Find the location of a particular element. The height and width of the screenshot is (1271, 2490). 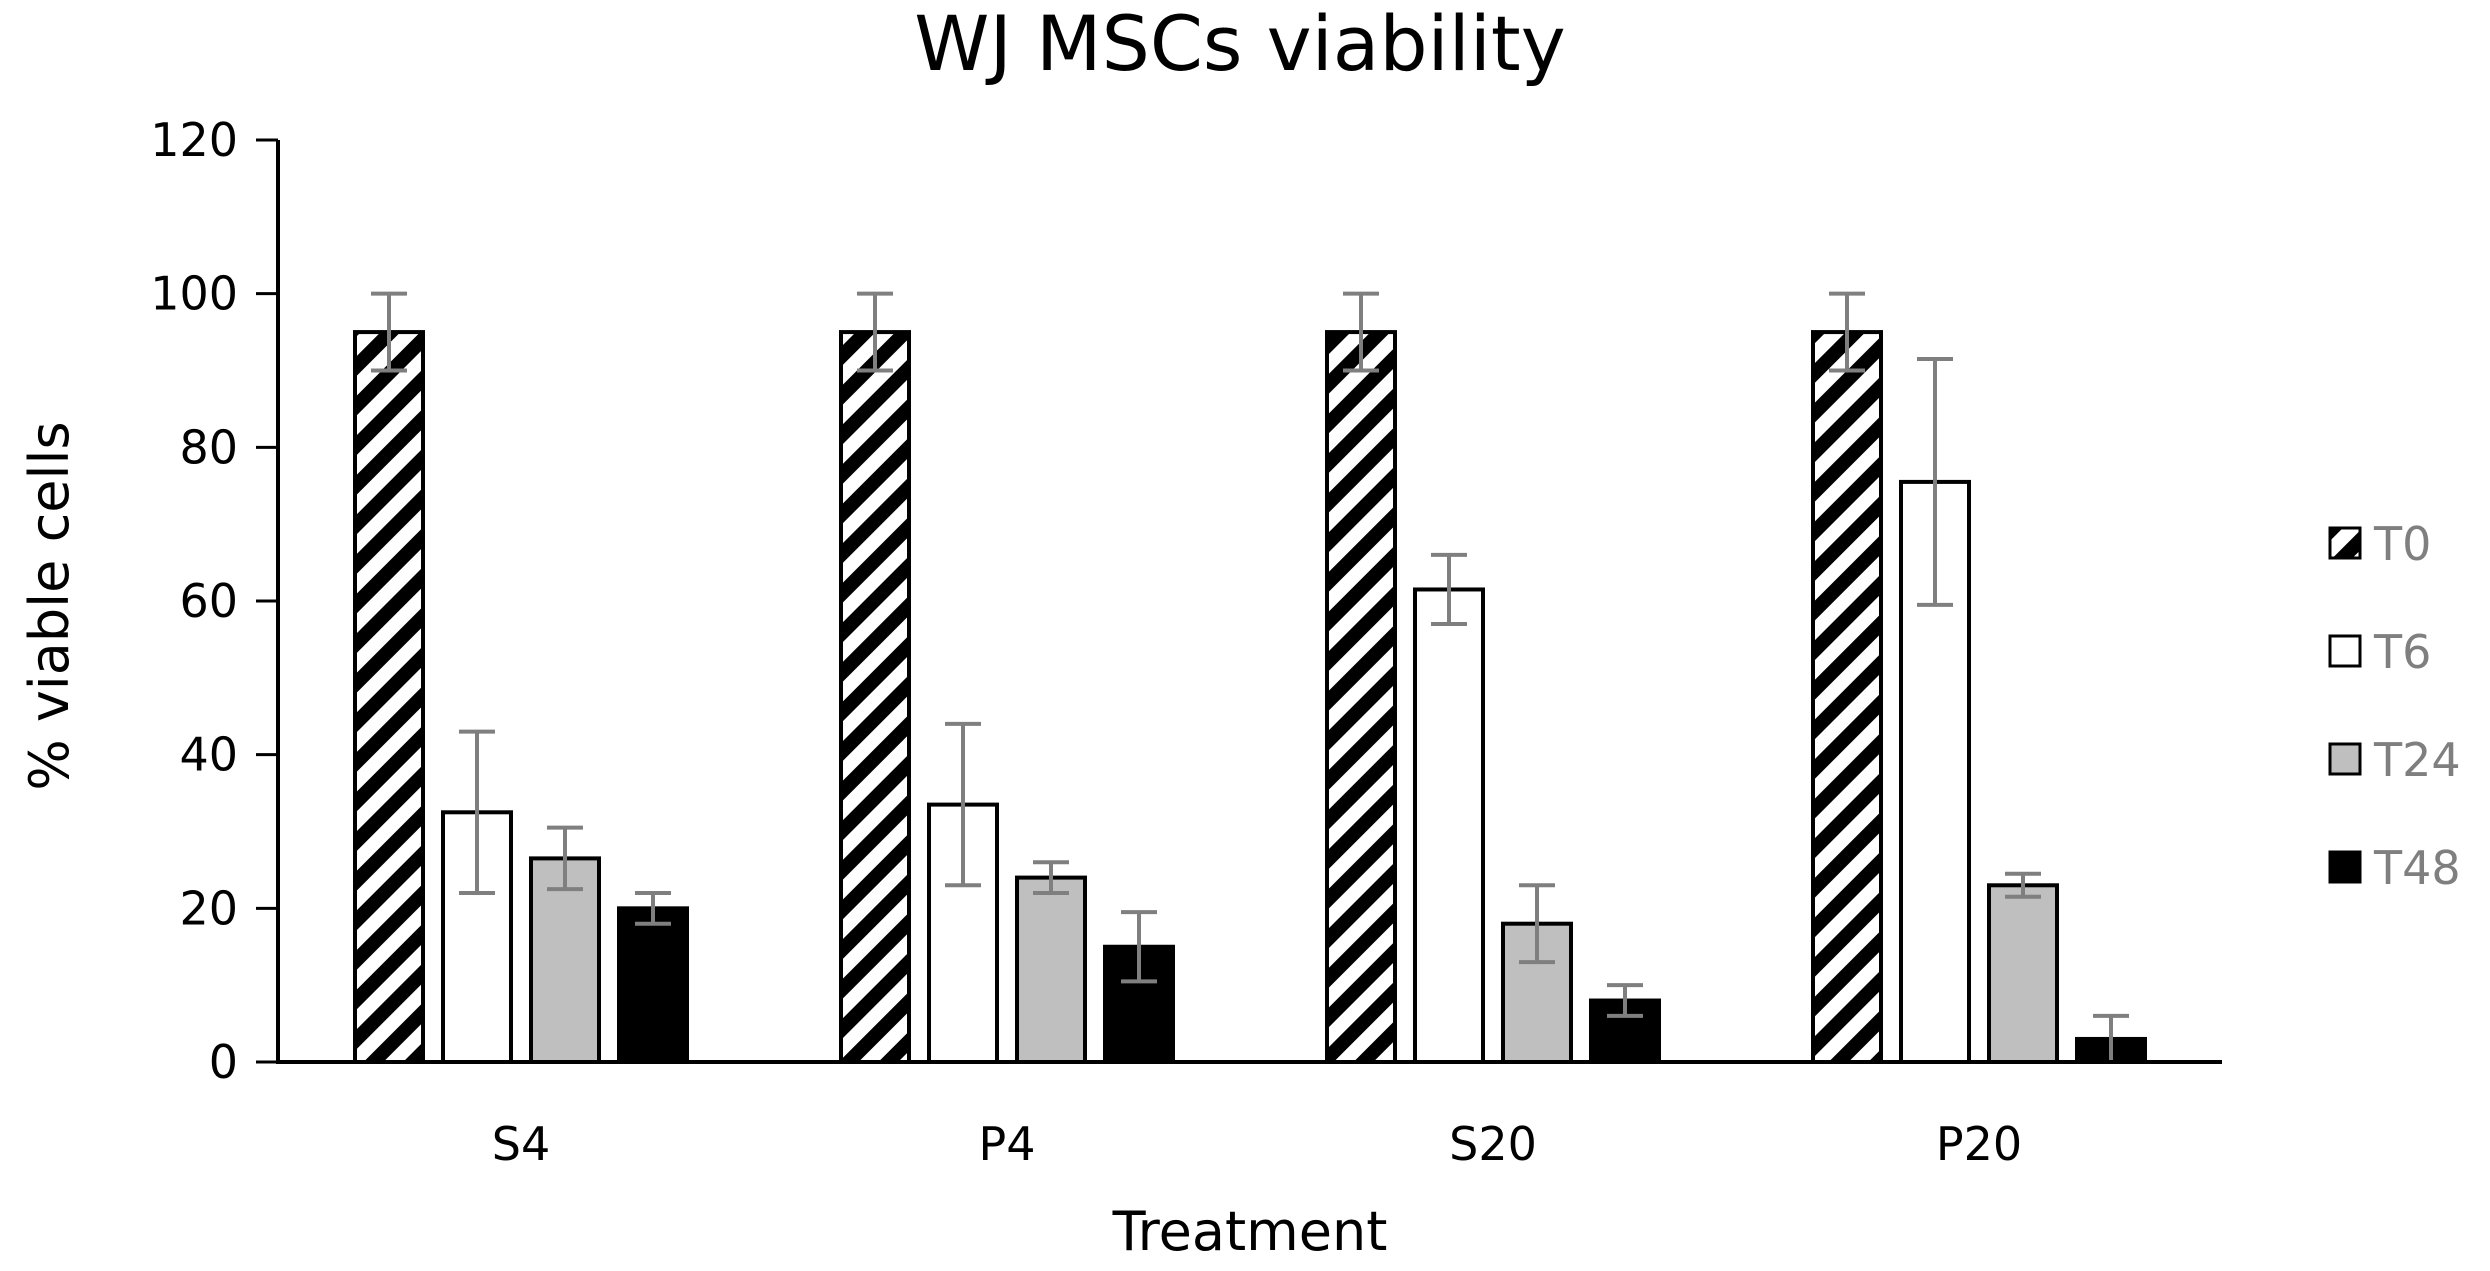

y-tick-label: 0 is located at coordinates (223, 1062).